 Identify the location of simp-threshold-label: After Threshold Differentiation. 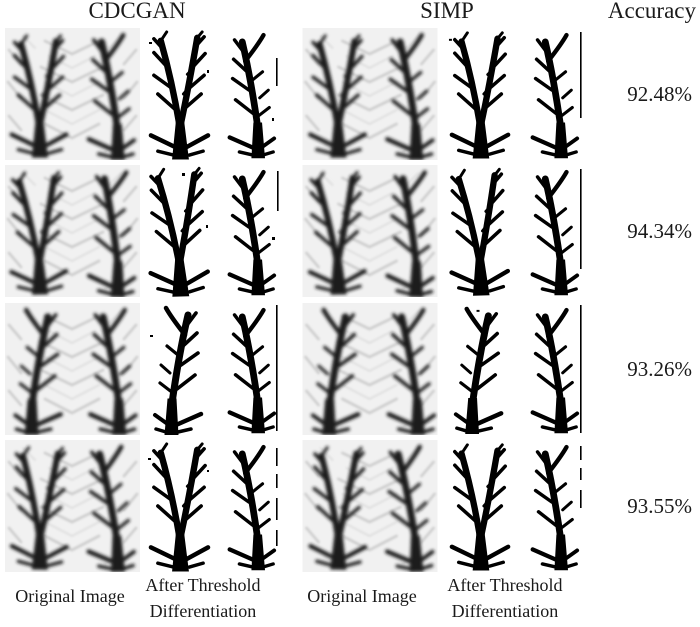
(505, 598).